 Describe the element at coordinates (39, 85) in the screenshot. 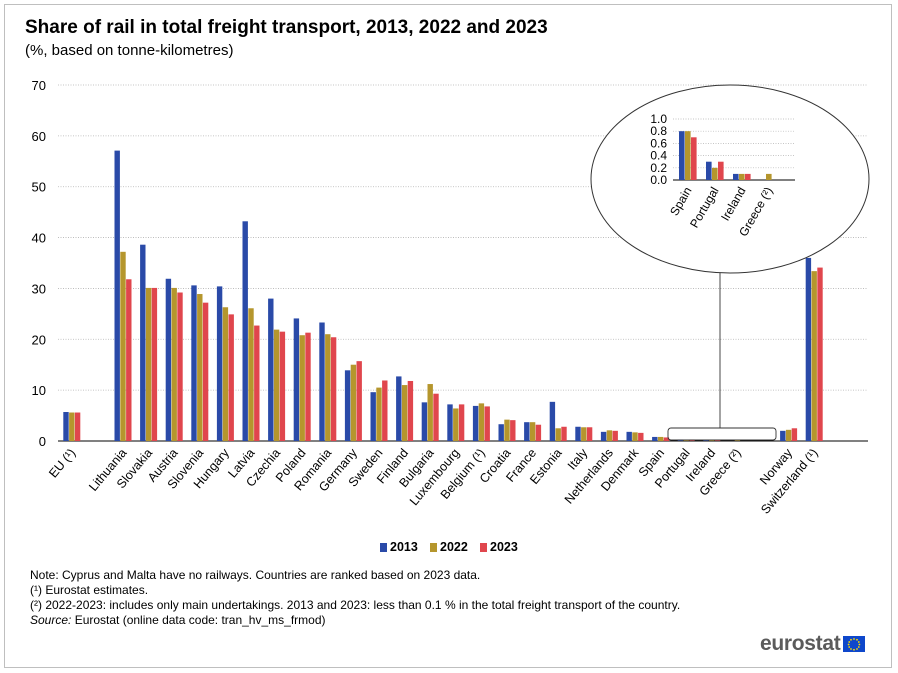

I see `y-tick-label: 70` at that location.